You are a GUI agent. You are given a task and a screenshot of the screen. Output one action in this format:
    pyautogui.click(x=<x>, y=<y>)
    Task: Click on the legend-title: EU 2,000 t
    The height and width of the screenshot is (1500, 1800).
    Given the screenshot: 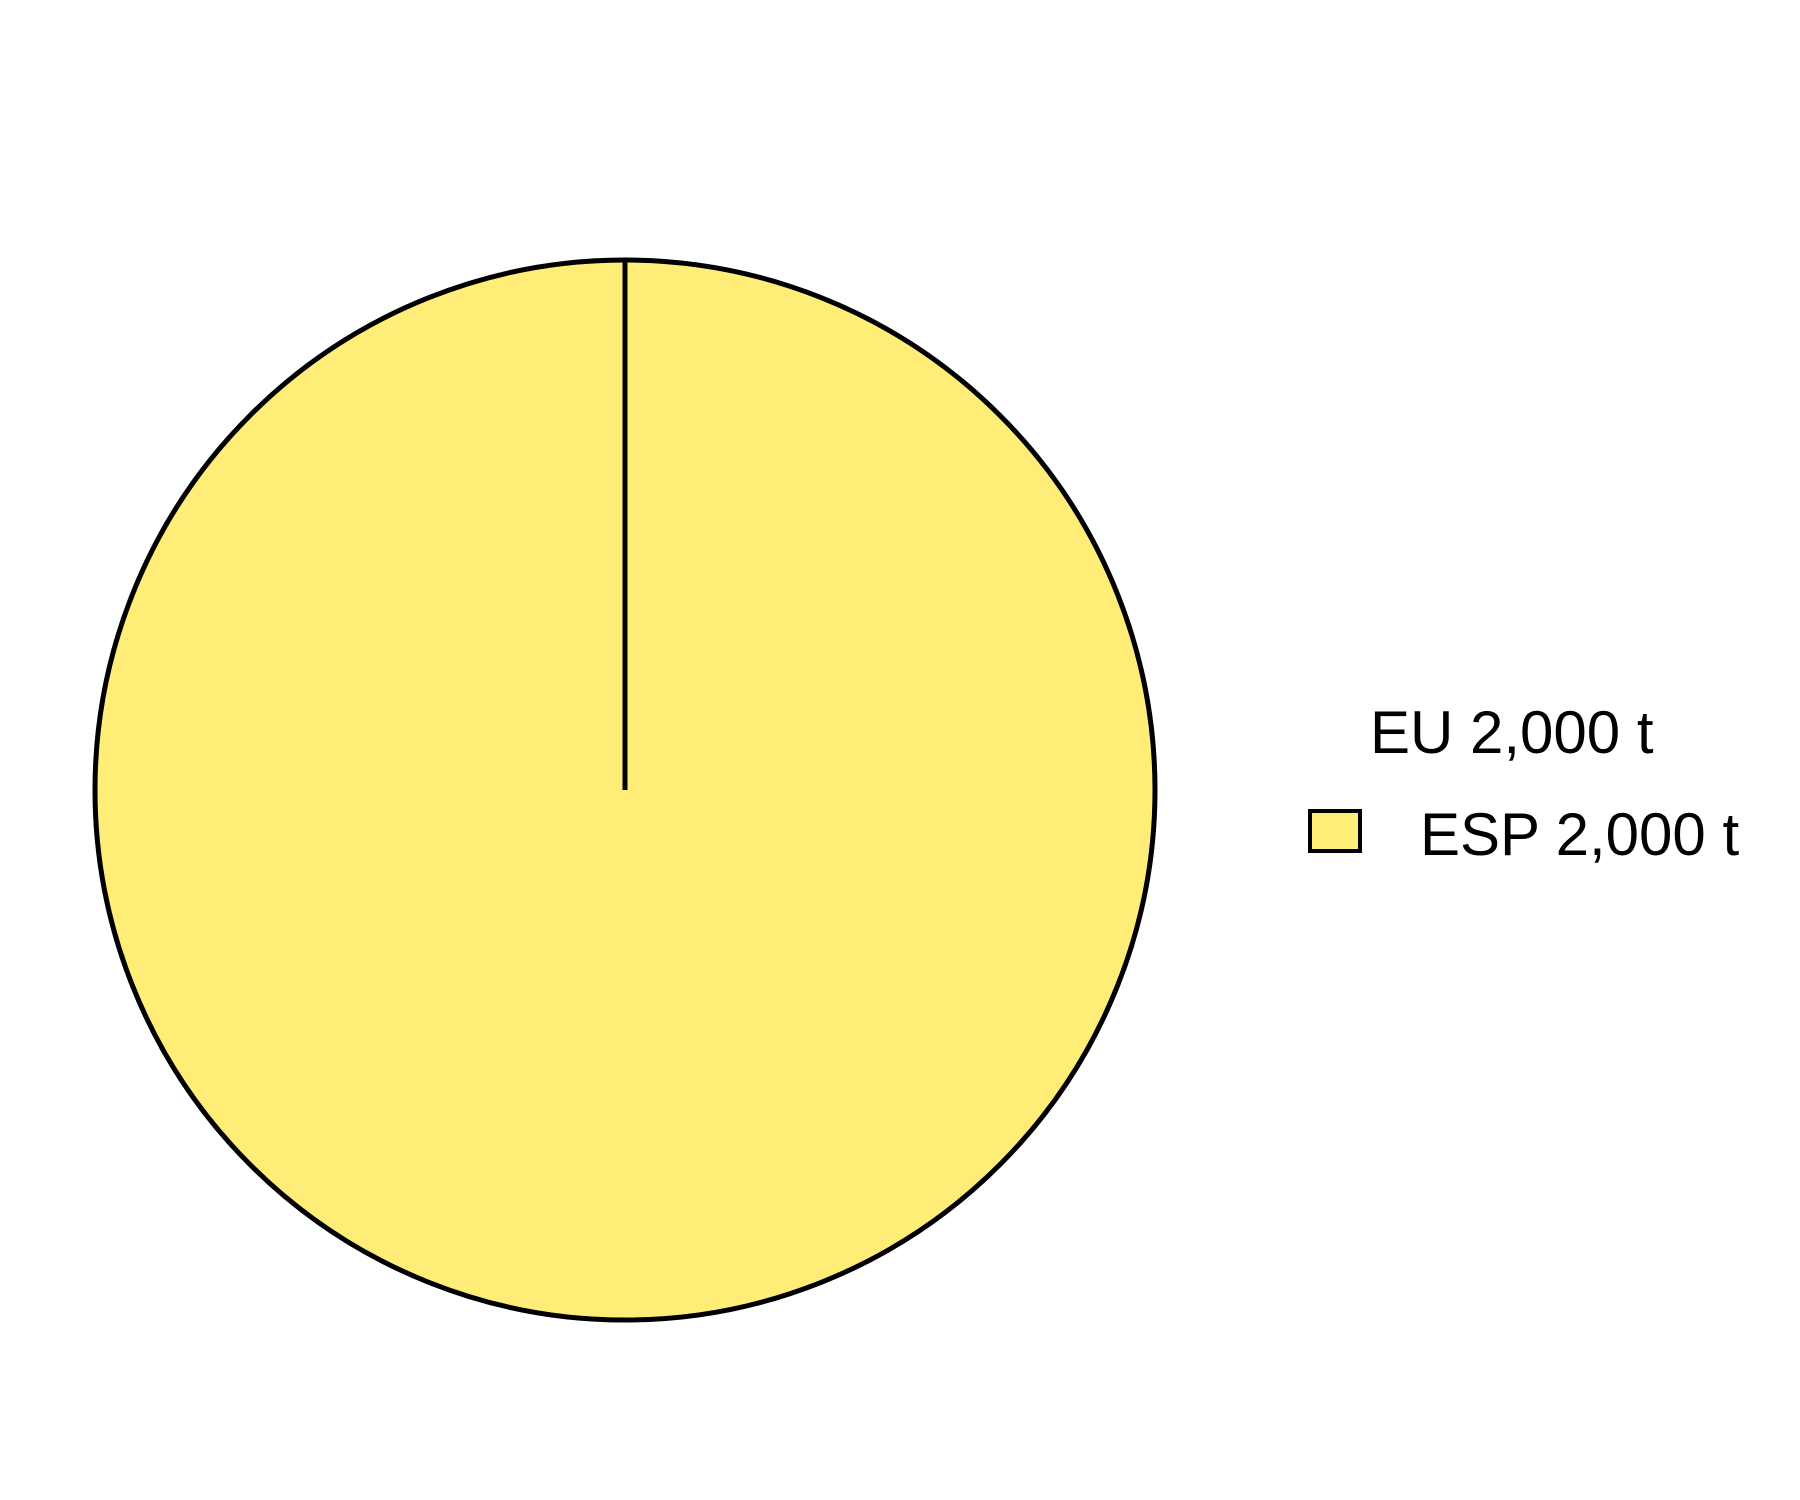 What is the action you would take?
    pyautogui.click(x=1512, y=732)
    